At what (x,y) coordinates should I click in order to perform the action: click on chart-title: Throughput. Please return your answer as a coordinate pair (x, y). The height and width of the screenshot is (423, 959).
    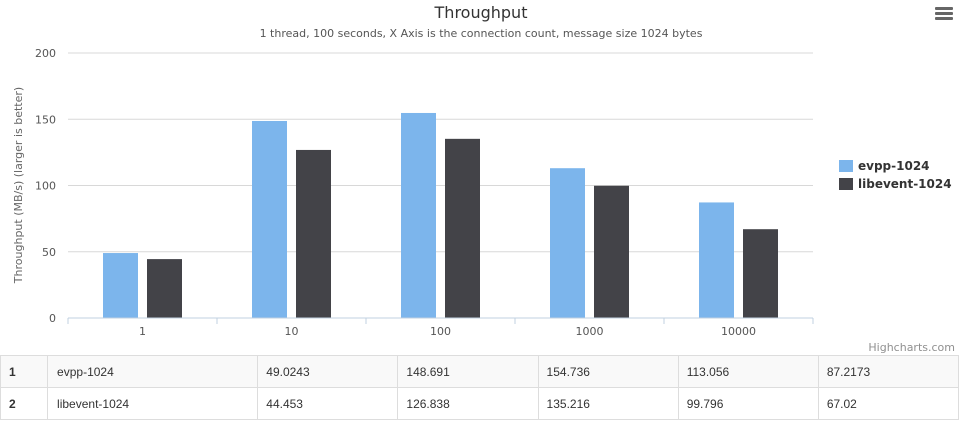
    Looking at the image, I should click on (481, 12).